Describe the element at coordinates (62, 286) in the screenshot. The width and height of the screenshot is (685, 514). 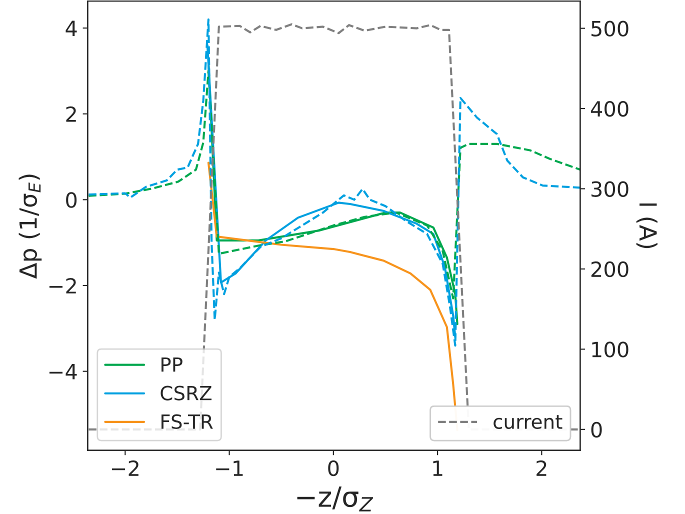
I see `y-tick-label: −2` at that location.